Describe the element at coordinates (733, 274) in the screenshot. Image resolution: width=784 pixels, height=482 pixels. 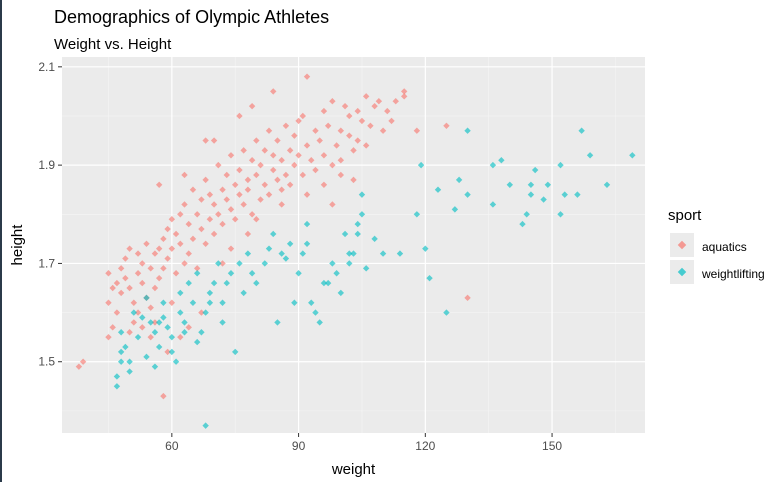
I see `legend-label-weightlifting: weightlifting` at that location.